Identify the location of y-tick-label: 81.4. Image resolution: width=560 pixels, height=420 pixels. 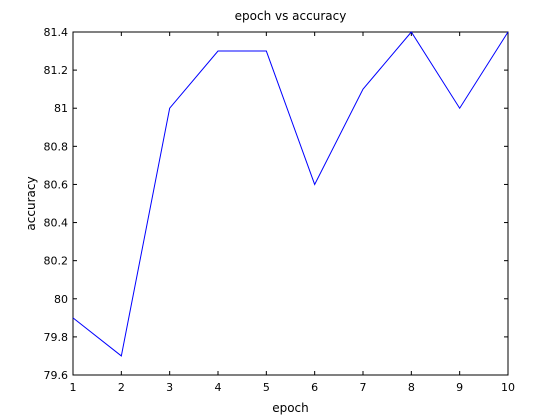
(56, 32).